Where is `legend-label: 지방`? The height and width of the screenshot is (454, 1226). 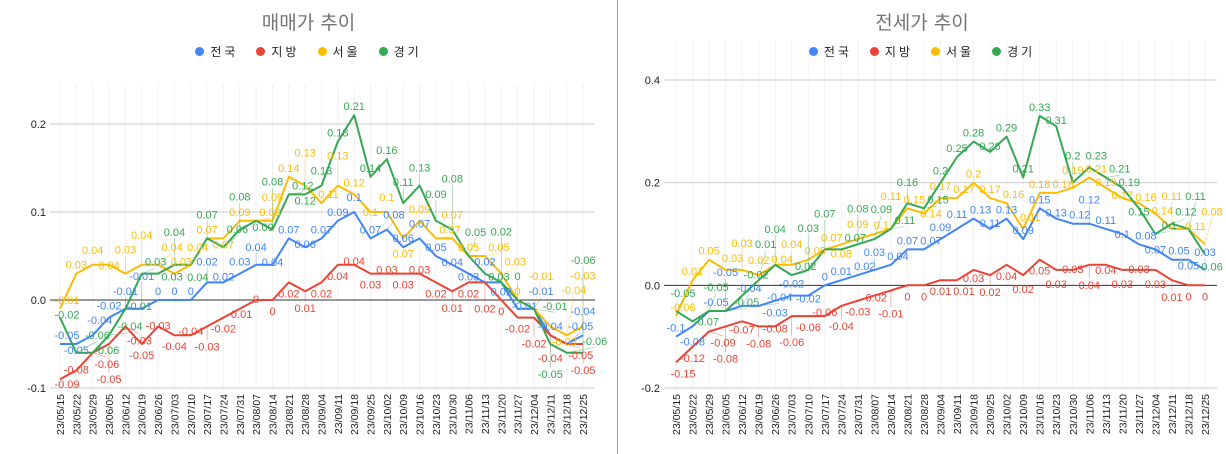 legend-label: 지방 is located at coordinates (285, 52).